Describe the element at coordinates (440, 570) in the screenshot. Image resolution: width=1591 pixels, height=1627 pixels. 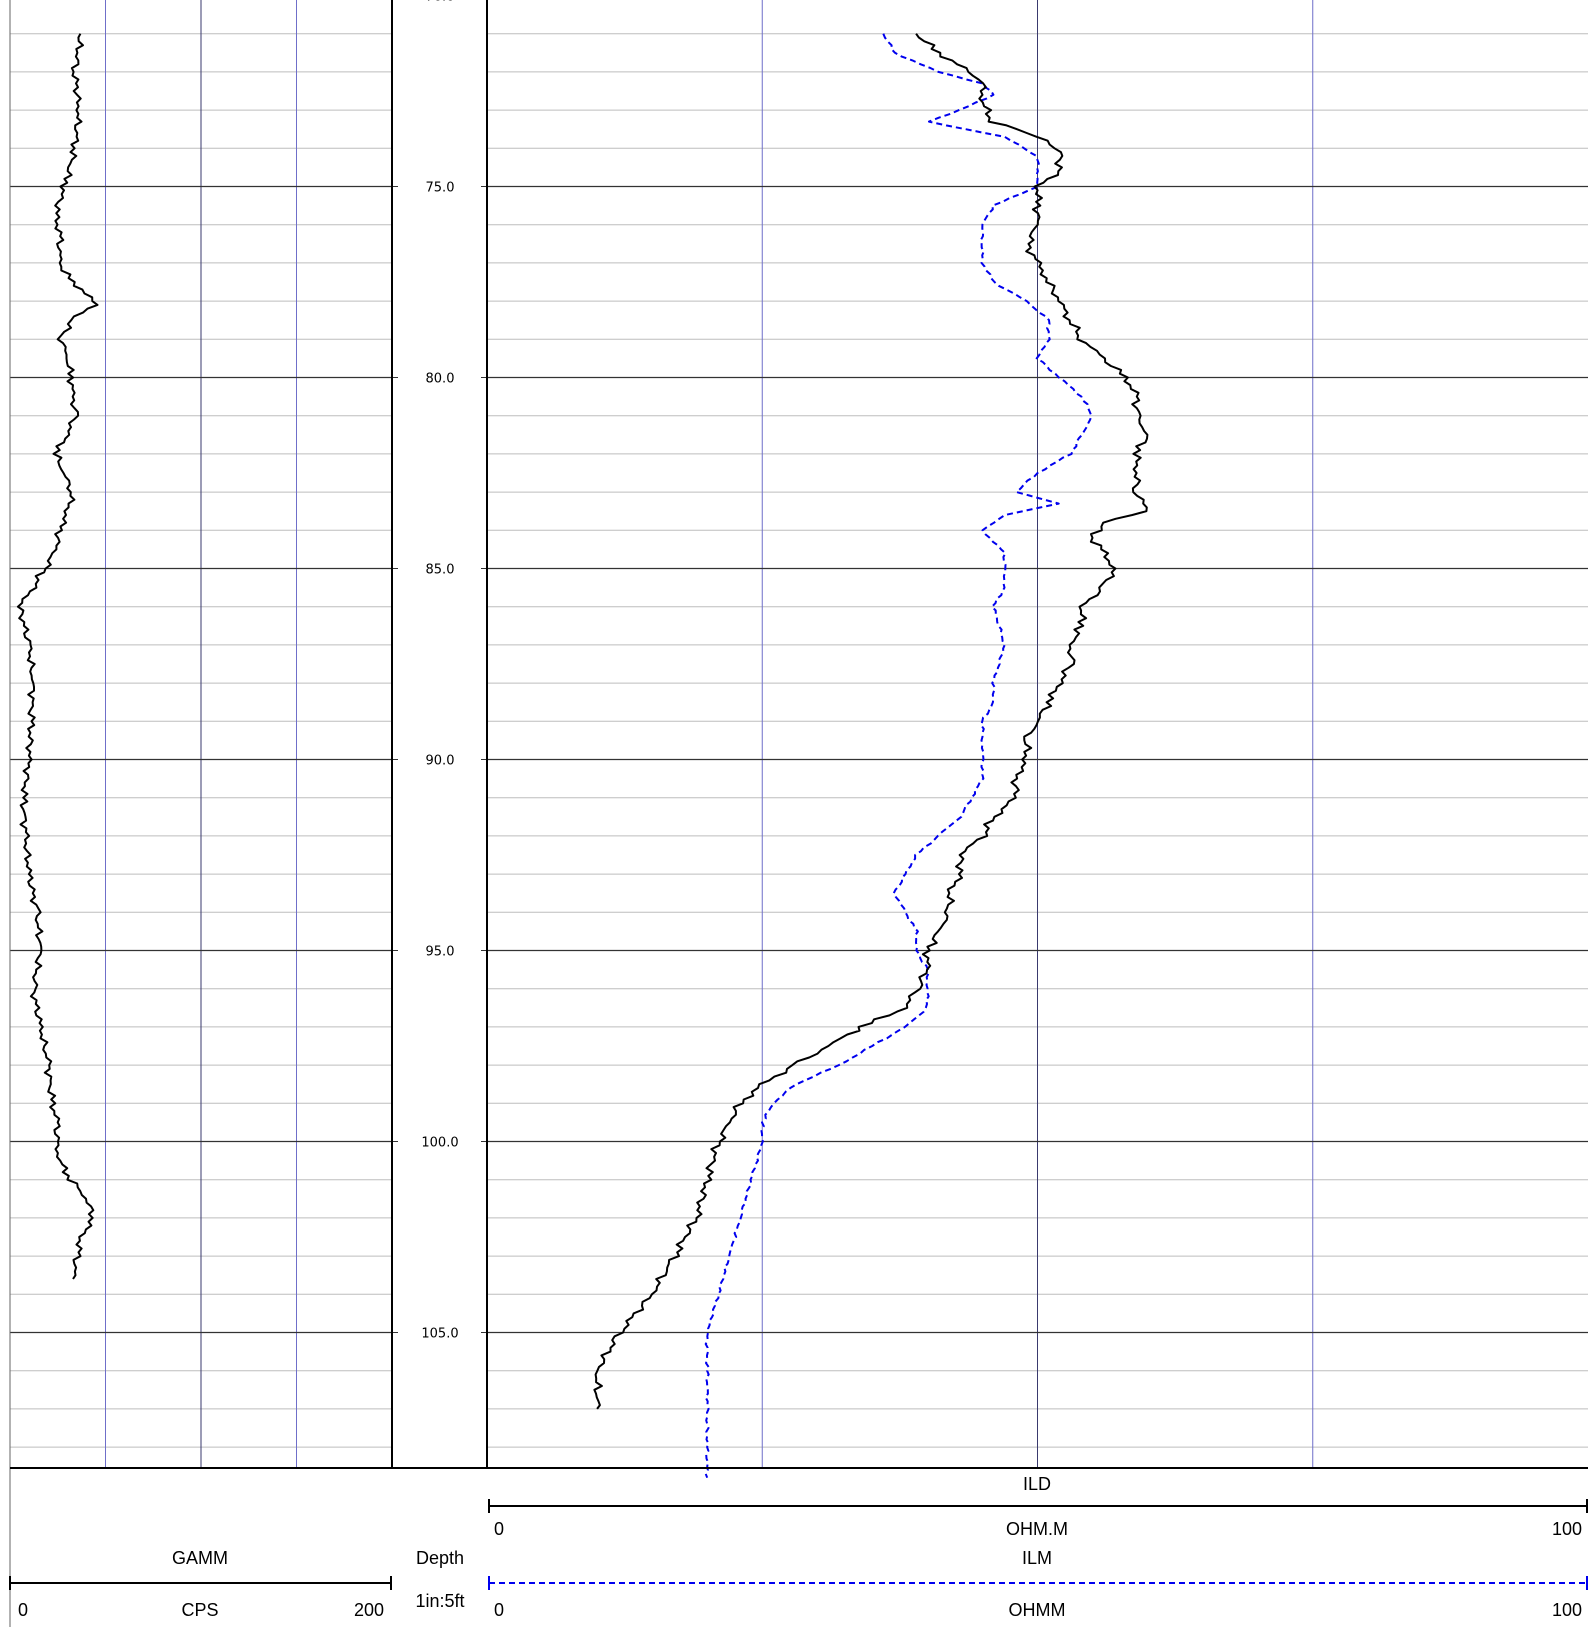
I see `depth-label: 85.0` at that location.